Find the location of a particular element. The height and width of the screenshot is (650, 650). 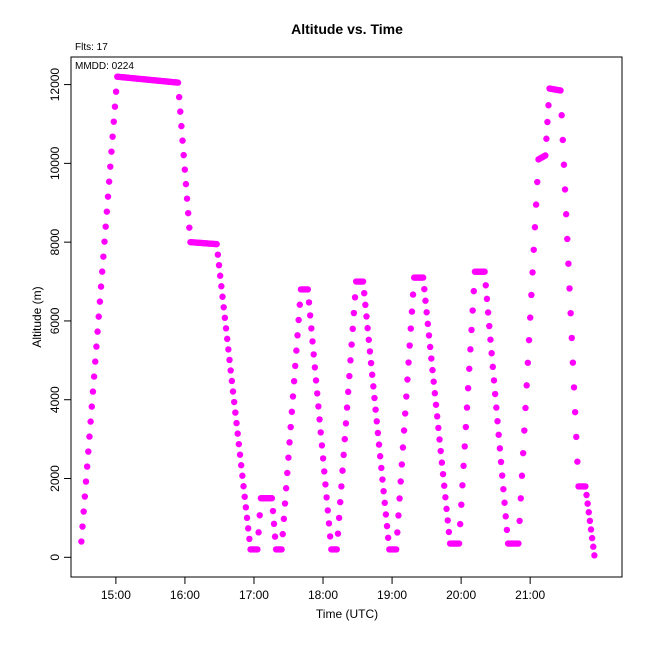

x-axis: 15:00 16:00 17:00 18:00 19:00 20:00 21:00 is located at coordinates (323, 589).